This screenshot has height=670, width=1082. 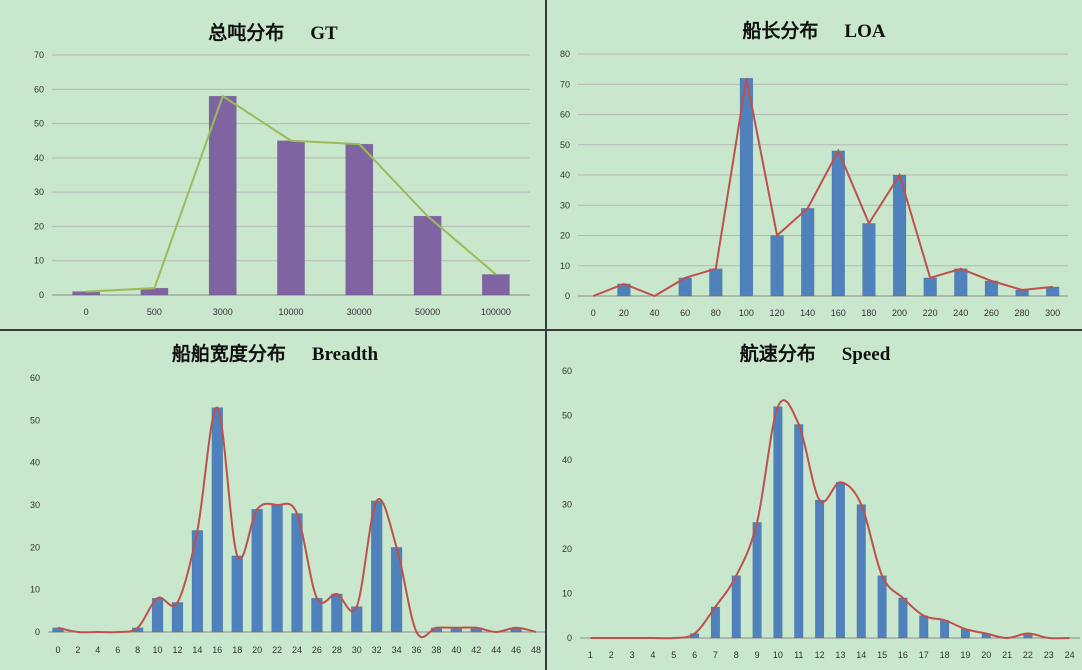 I want to click on speed-y-tick-label: 10, so click(x=567, y=594).